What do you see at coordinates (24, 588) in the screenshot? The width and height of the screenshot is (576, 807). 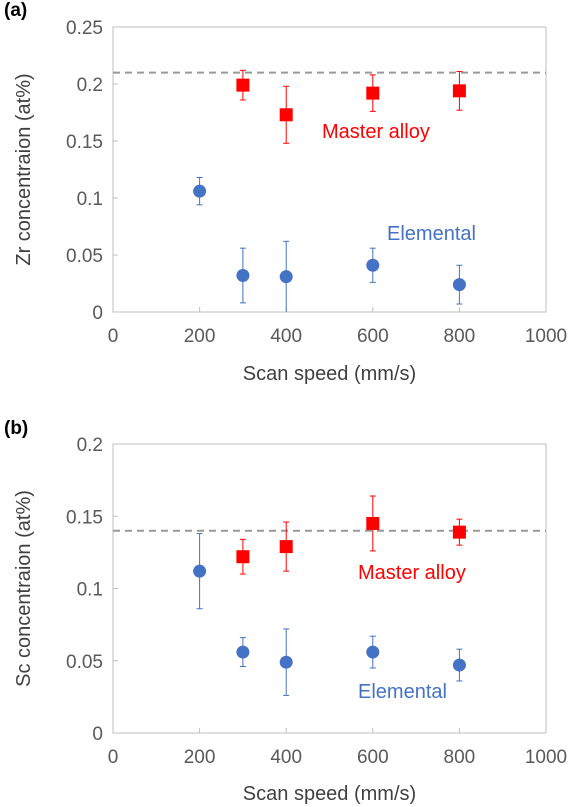 I see `y-axis-label: Sc concentraion (at%)` at bounding box center [24, 588].